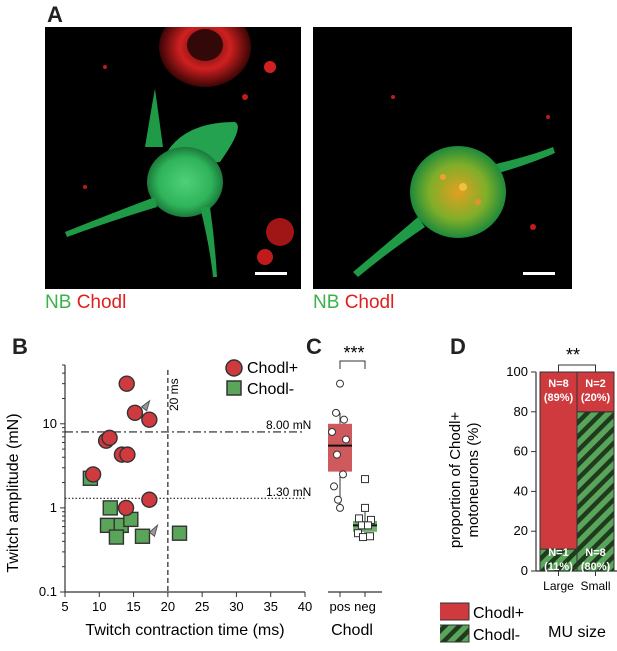 Image resolution: width=617 pixels, height=651 pixels. I want to click on d-ytick-label: 40, so click(521, 490).